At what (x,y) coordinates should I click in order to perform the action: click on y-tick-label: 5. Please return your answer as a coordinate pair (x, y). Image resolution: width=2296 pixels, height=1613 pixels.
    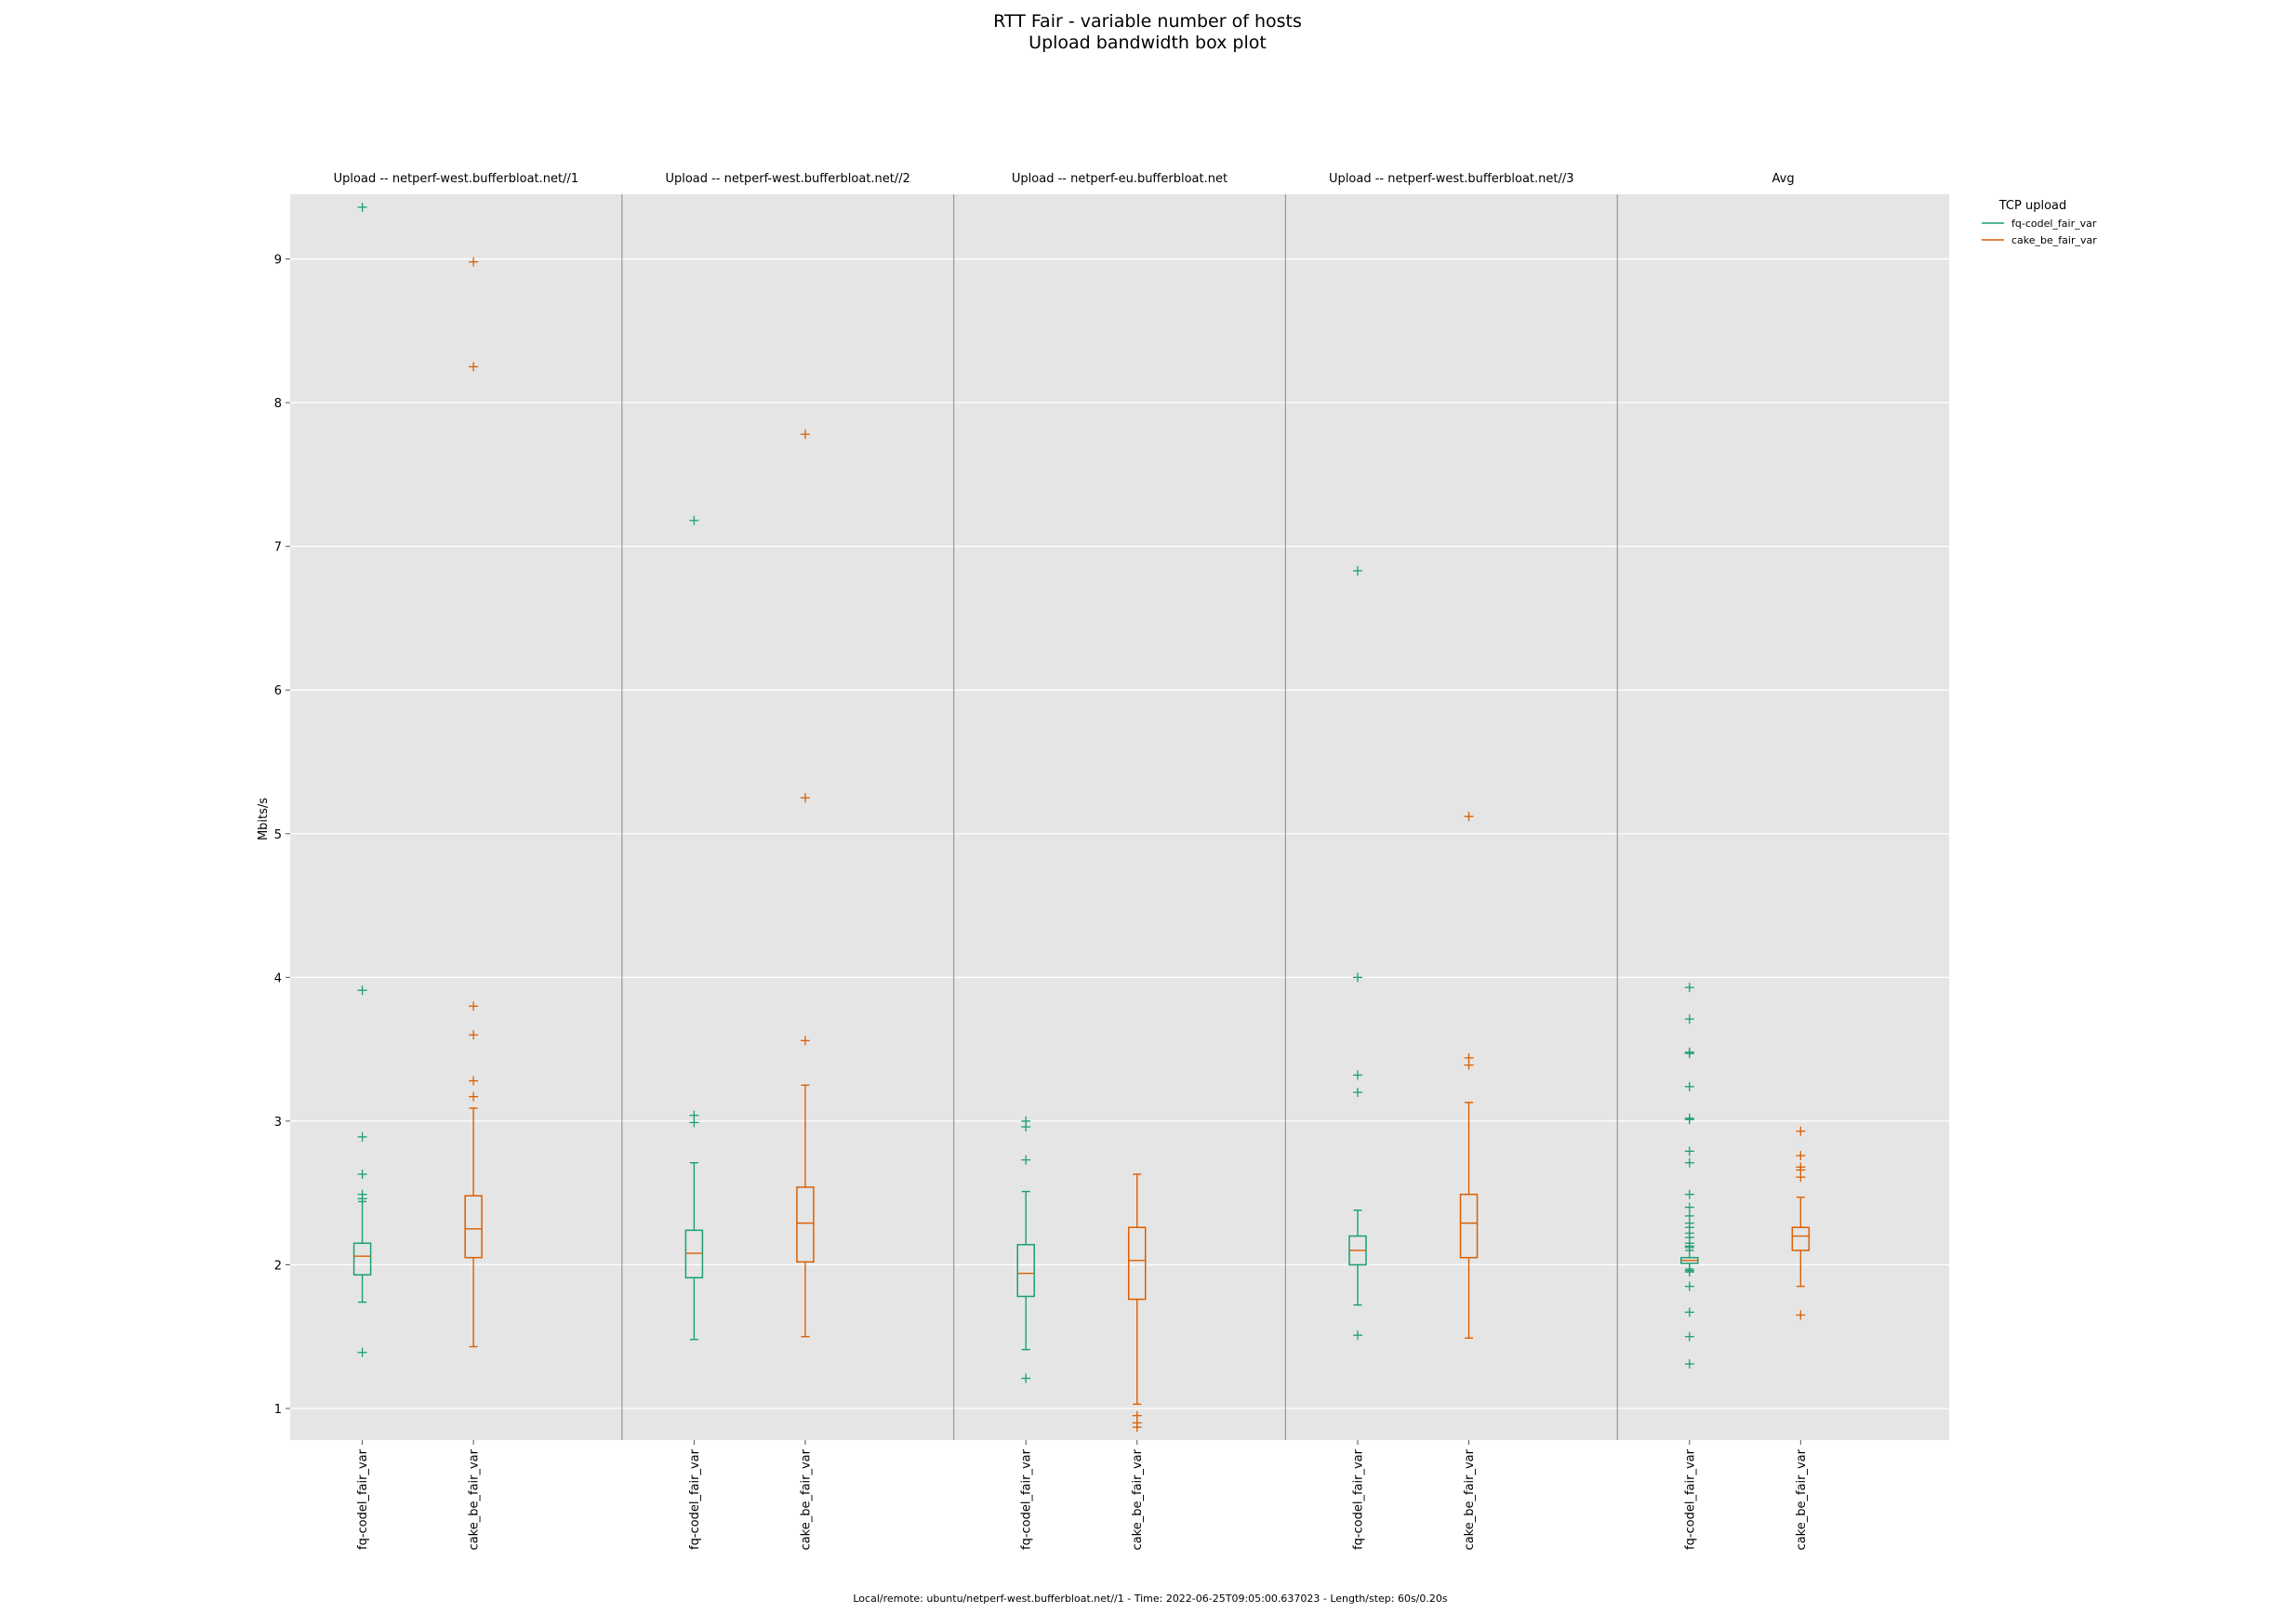
    Looking at the image, I should click on (278, 835).